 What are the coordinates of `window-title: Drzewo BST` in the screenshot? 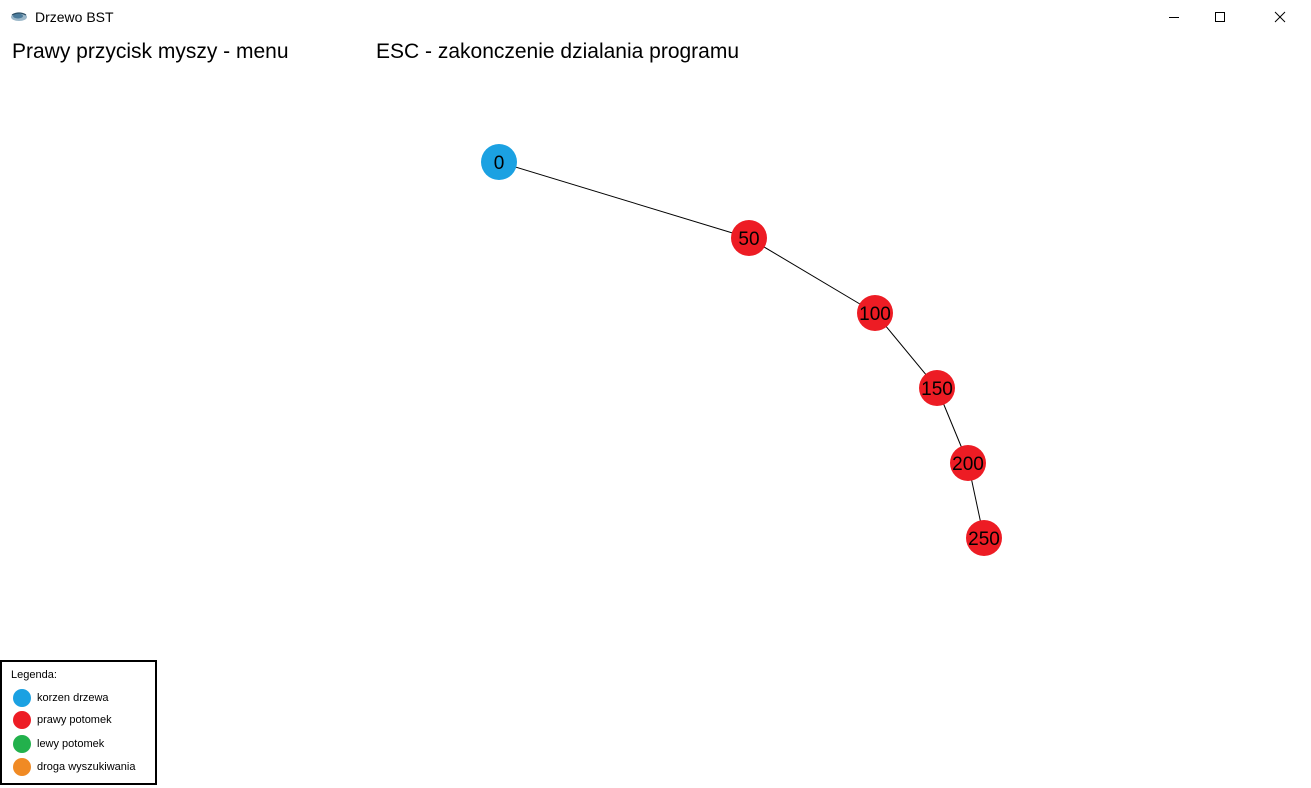 It's located at (74, 17).